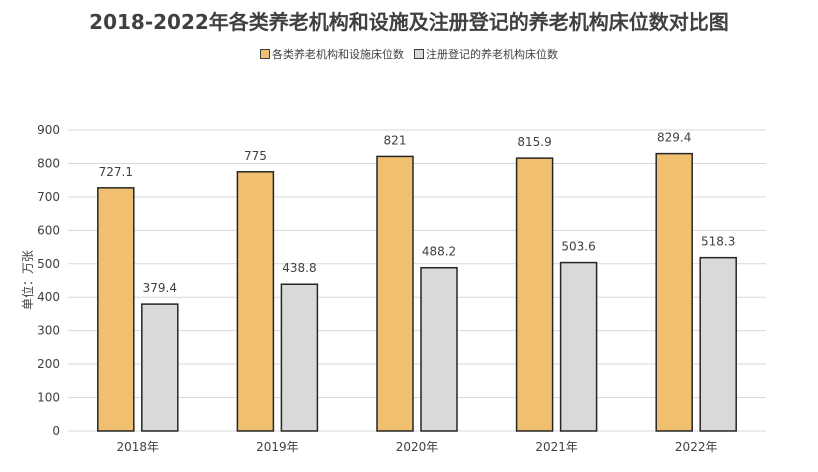  Describe the element at coordinates (138, 447) in the screenshot. I see `x-tick-label-0: 2018年` at that location.